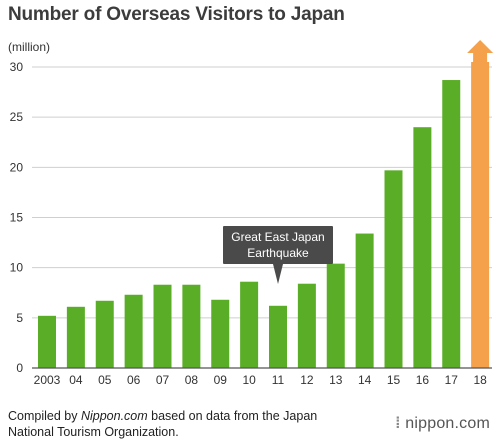  I want to click on y-axis-unit-label: (million), so click(29, 47).